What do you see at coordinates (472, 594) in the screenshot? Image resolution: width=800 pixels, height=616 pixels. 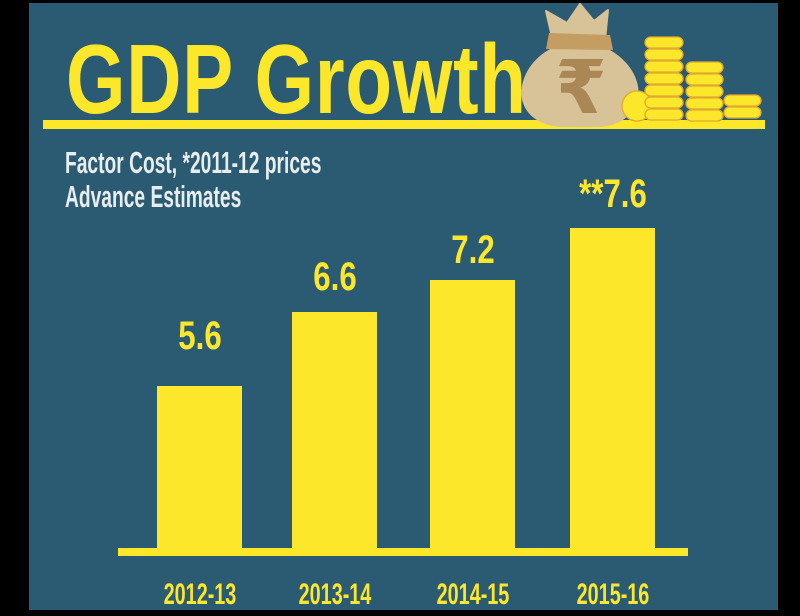 I see `category-label: 2014-15` at bounding box center [472, 594].